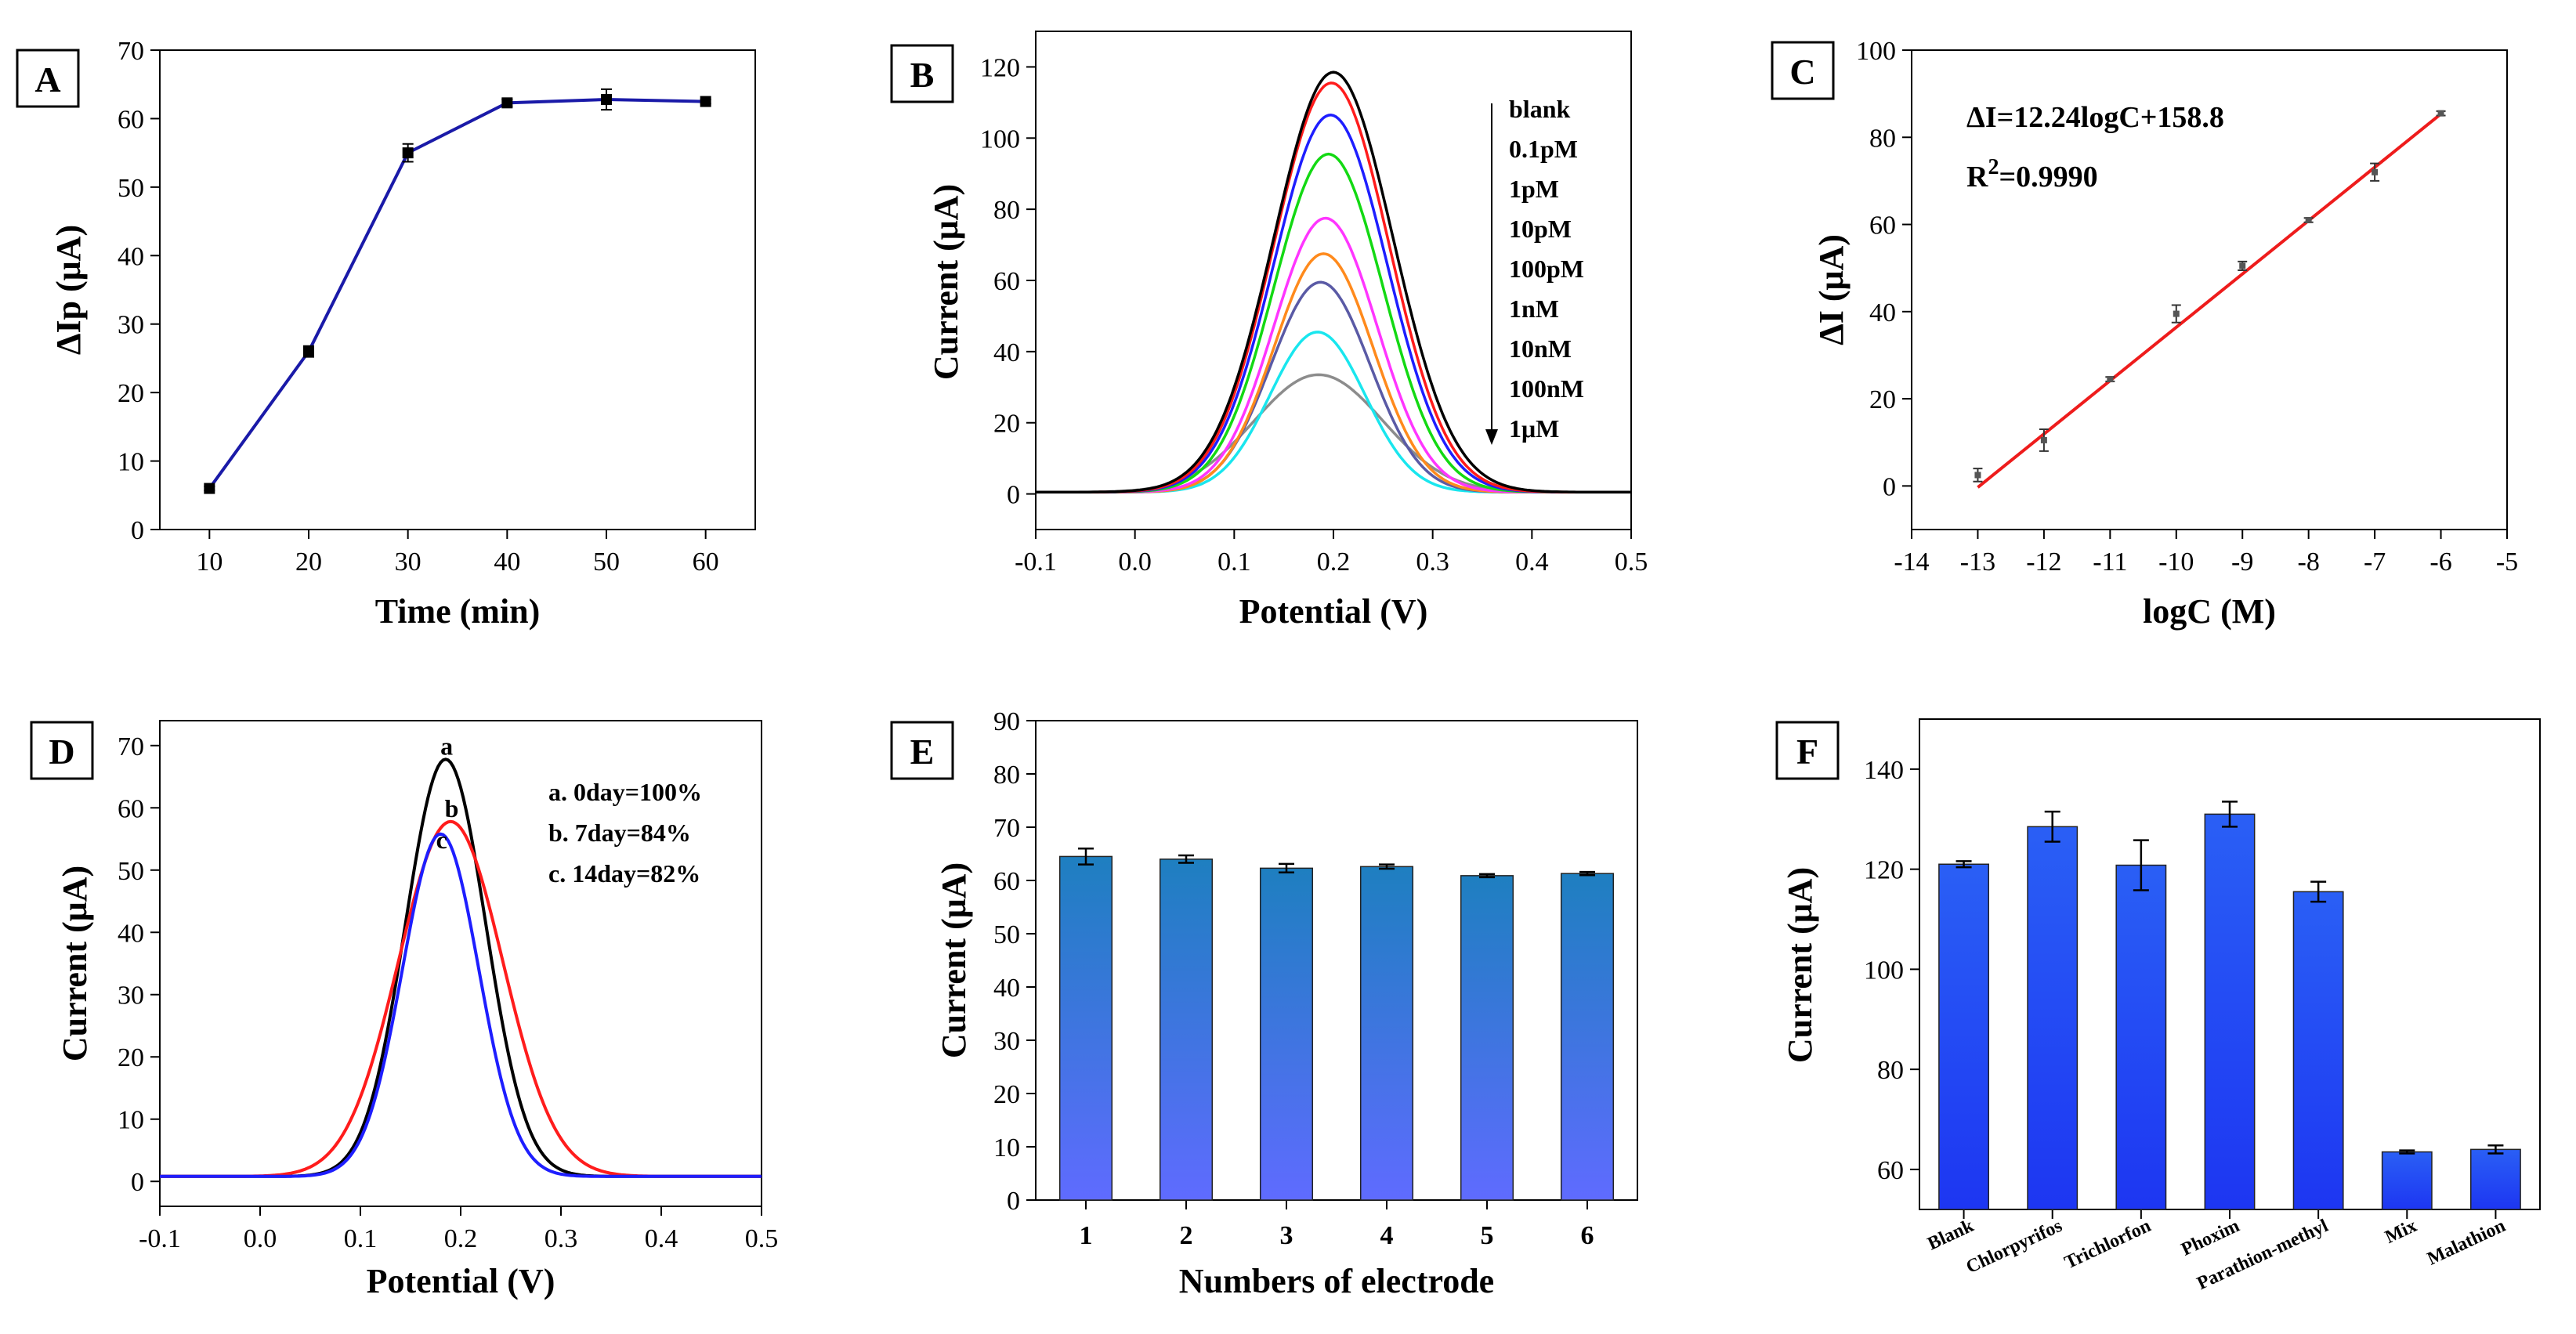 Image resolution: width=2576 pixels, height=1334 pixels. I want to click on x-axis-label-c: logC (M), so click(2209, 611).